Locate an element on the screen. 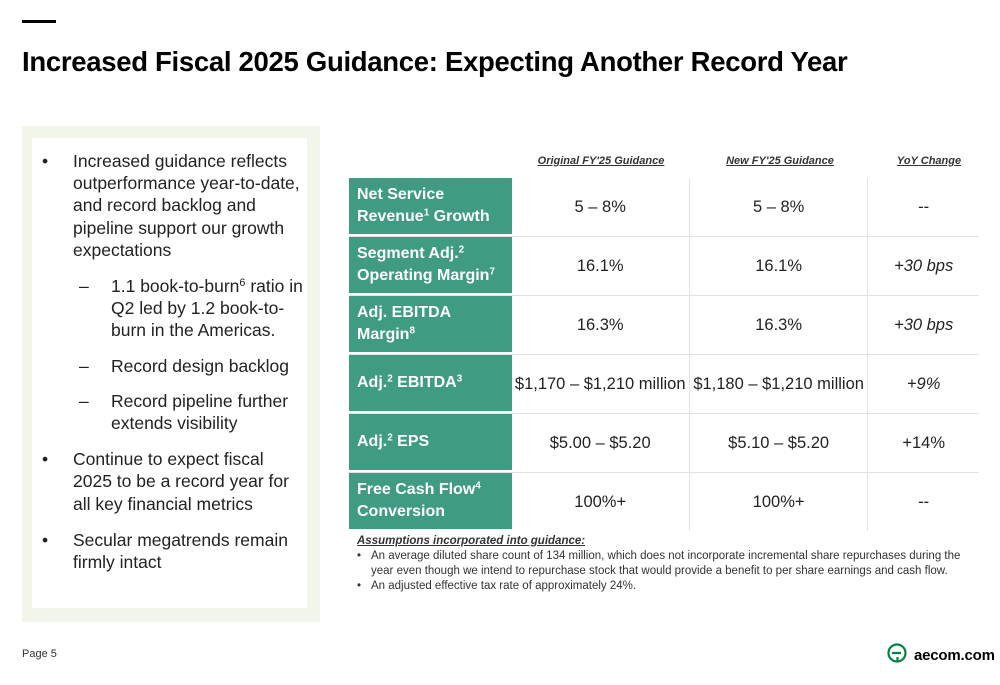 This screenshot has width=1000, height=685. row-label: Net Service Revenue1 Growth is located at coordinates (430, 207).